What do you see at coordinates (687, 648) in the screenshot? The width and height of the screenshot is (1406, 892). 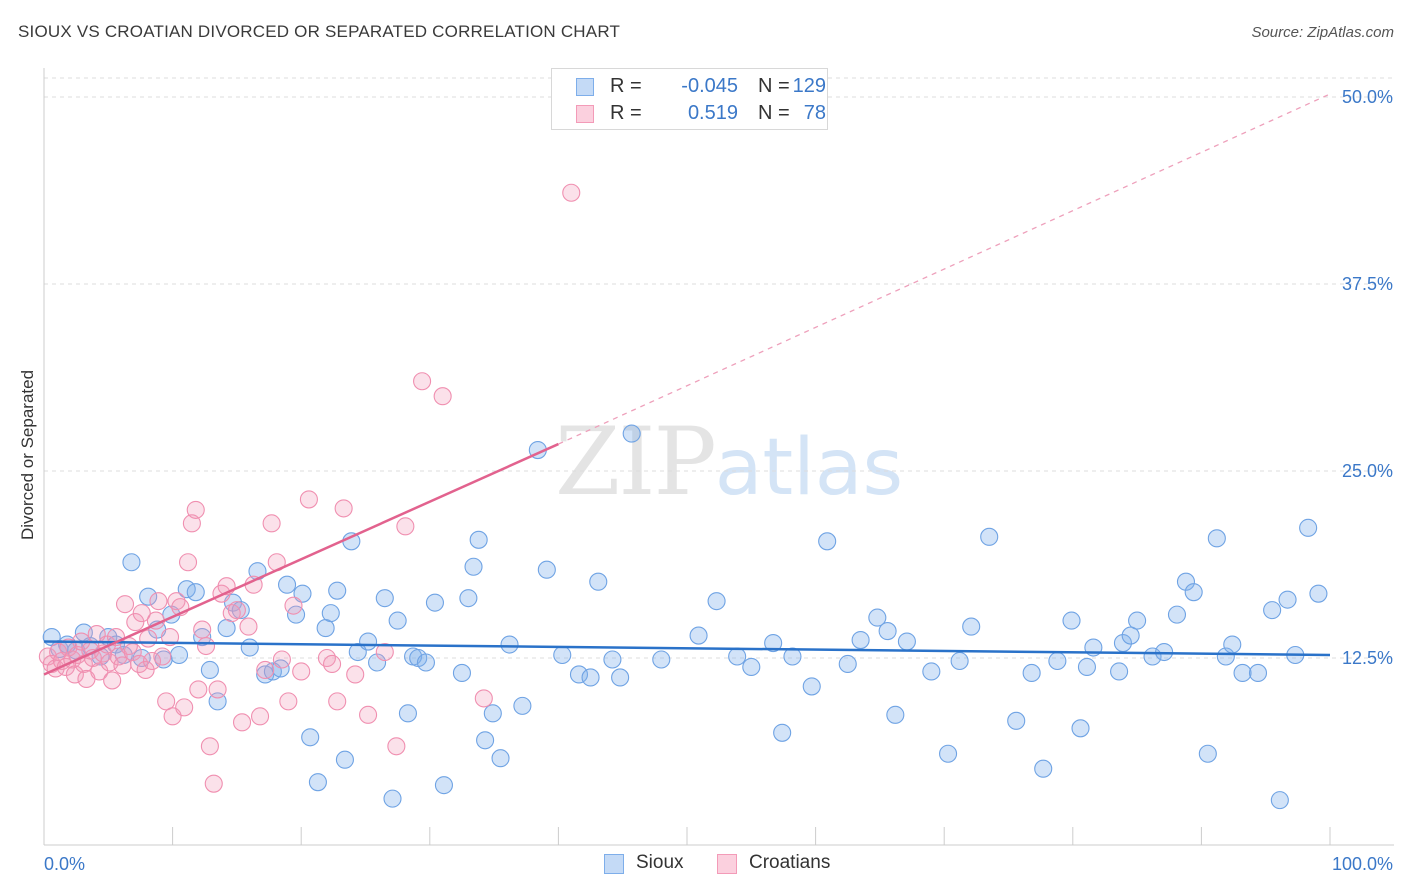 I see `sioux-trend-line` at bounding box center [687, 648].